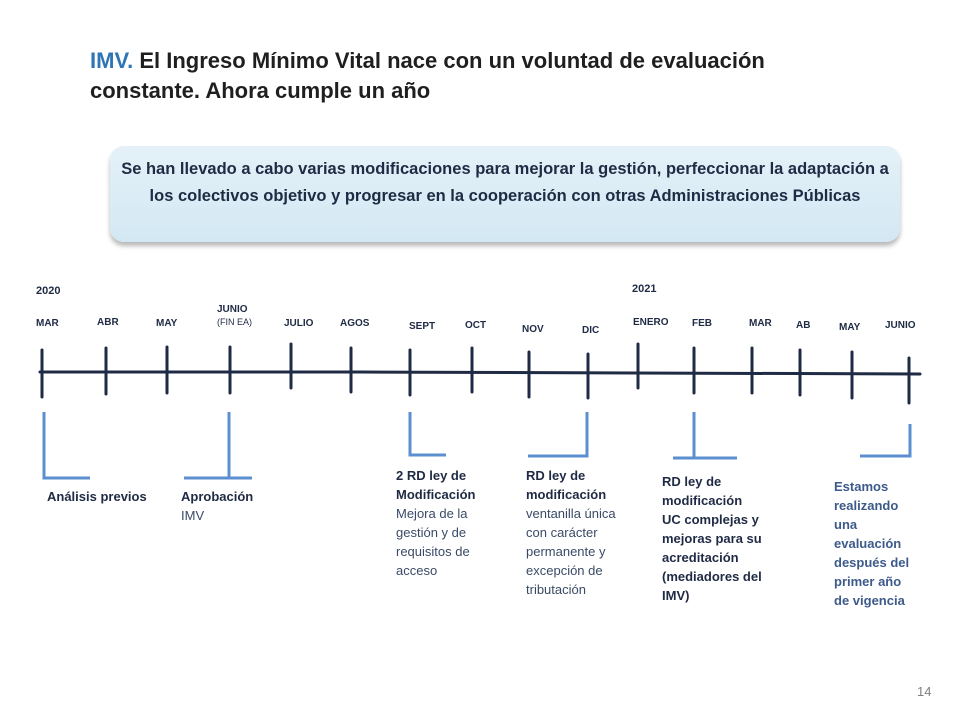 The height and width of the screenshot is (720, 960). I want to click on month-may-2020: MAY, so click(167, 323).